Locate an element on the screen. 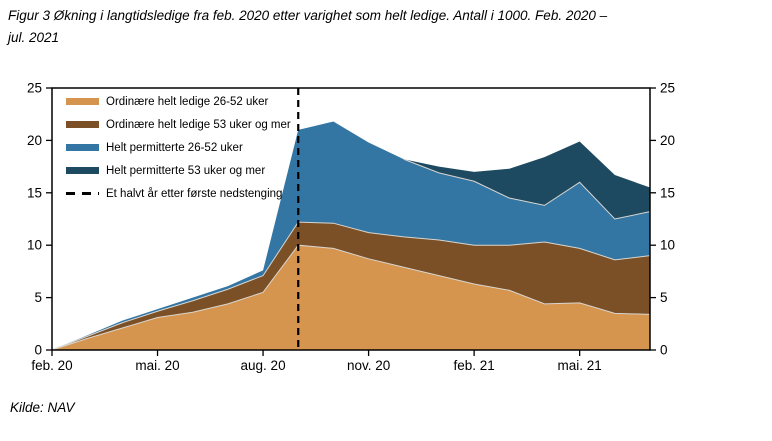 Image resolution: width=772 pixels, height=441 pixels. y-axis-tick-label-left: 20 is located at coordinates (34, 140).